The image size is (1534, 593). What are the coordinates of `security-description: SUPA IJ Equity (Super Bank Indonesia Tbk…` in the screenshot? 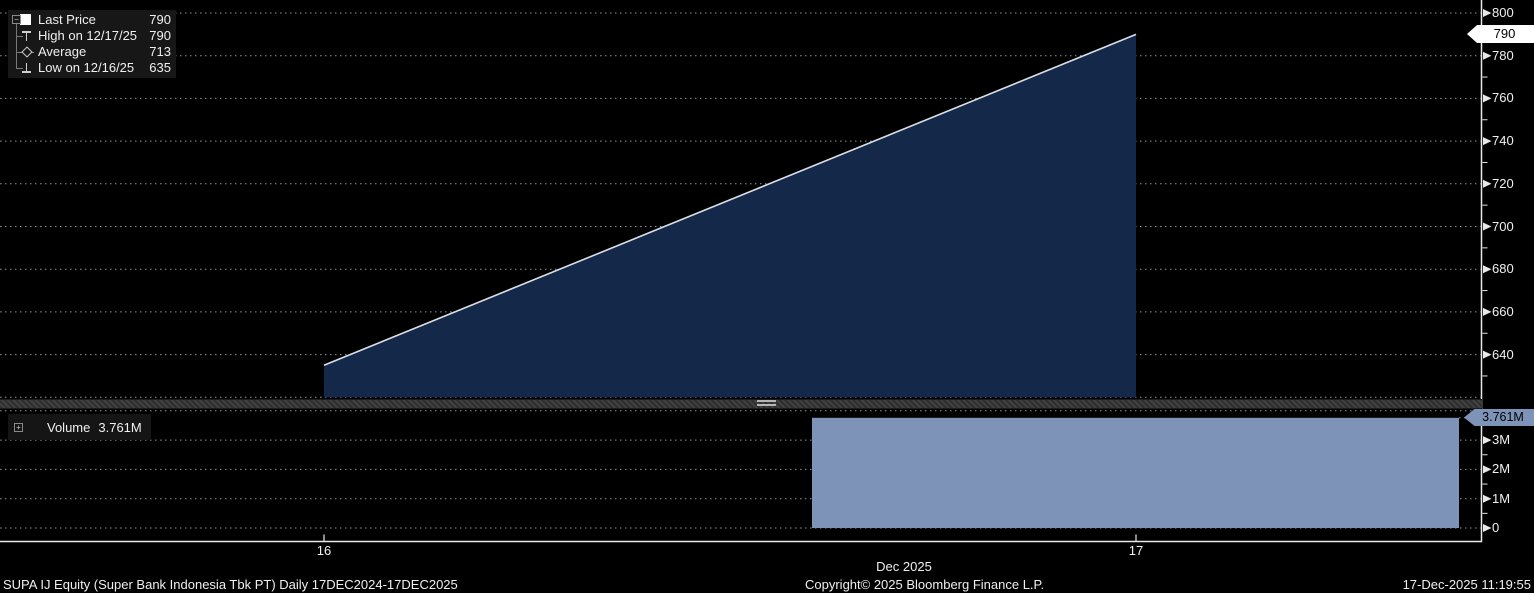 It's located at (230, 584).